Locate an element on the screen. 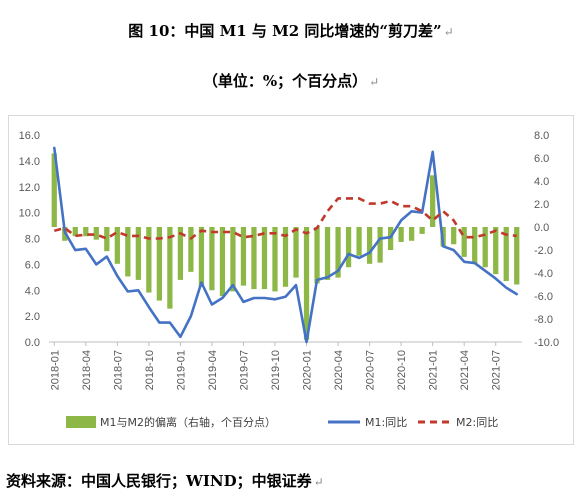 This screenshot has width=582, height=501. right-axis-tick-label: -8.0 is located at coordinates (543, 320).